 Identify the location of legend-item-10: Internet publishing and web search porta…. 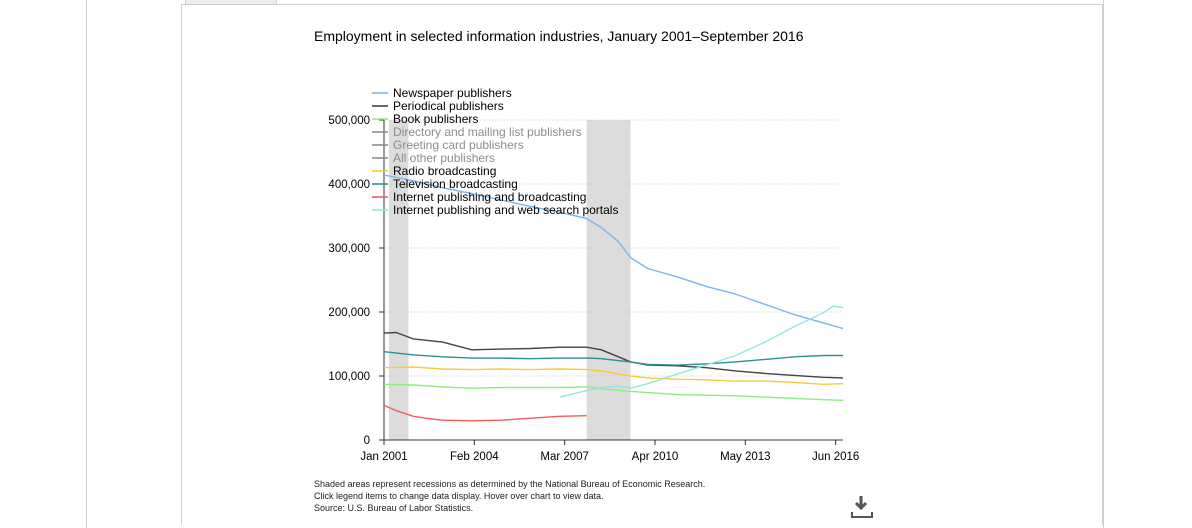
(495, 210).